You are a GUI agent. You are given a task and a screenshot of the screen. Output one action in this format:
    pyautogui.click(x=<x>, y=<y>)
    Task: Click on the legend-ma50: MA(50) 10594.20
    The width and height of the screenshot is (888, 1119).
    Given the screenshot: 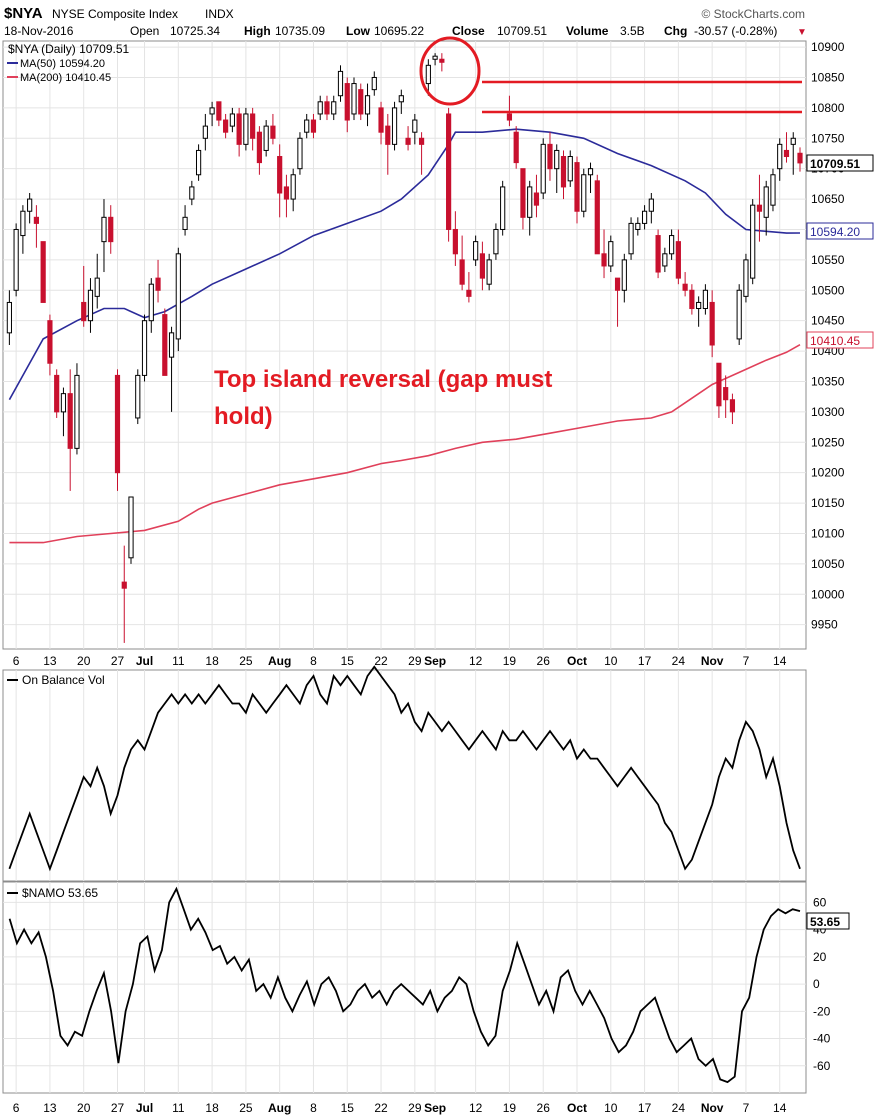 What is the action you would take?
    pyautogui.click(x=62, y=64)
    